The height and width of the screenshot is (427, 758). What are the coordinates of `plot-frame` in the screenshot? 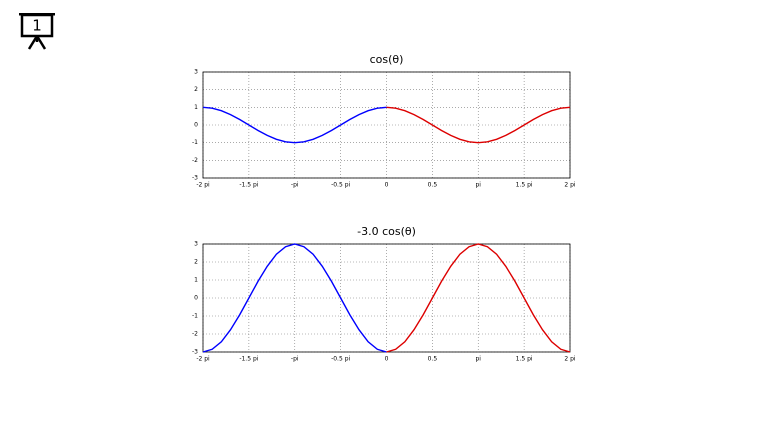 It's located at (386, 125).